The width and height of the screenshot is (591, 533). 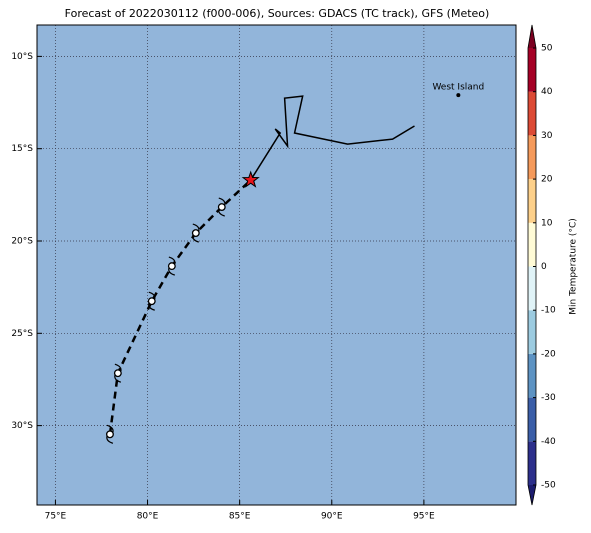 I want to click on place-marker, so click(x=458, y=95).